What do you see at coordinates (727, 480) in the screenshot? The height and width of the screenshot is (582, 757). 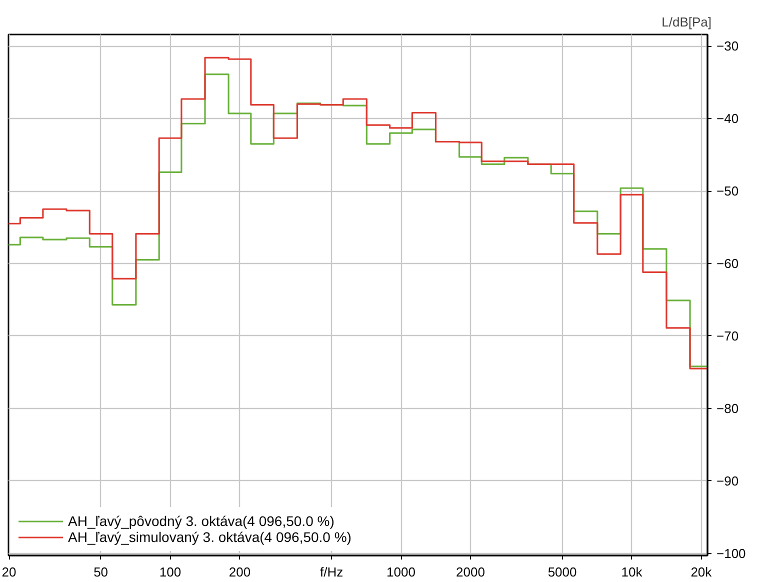 I see `y-tick-label: −90` at bounding box center [727, 480].